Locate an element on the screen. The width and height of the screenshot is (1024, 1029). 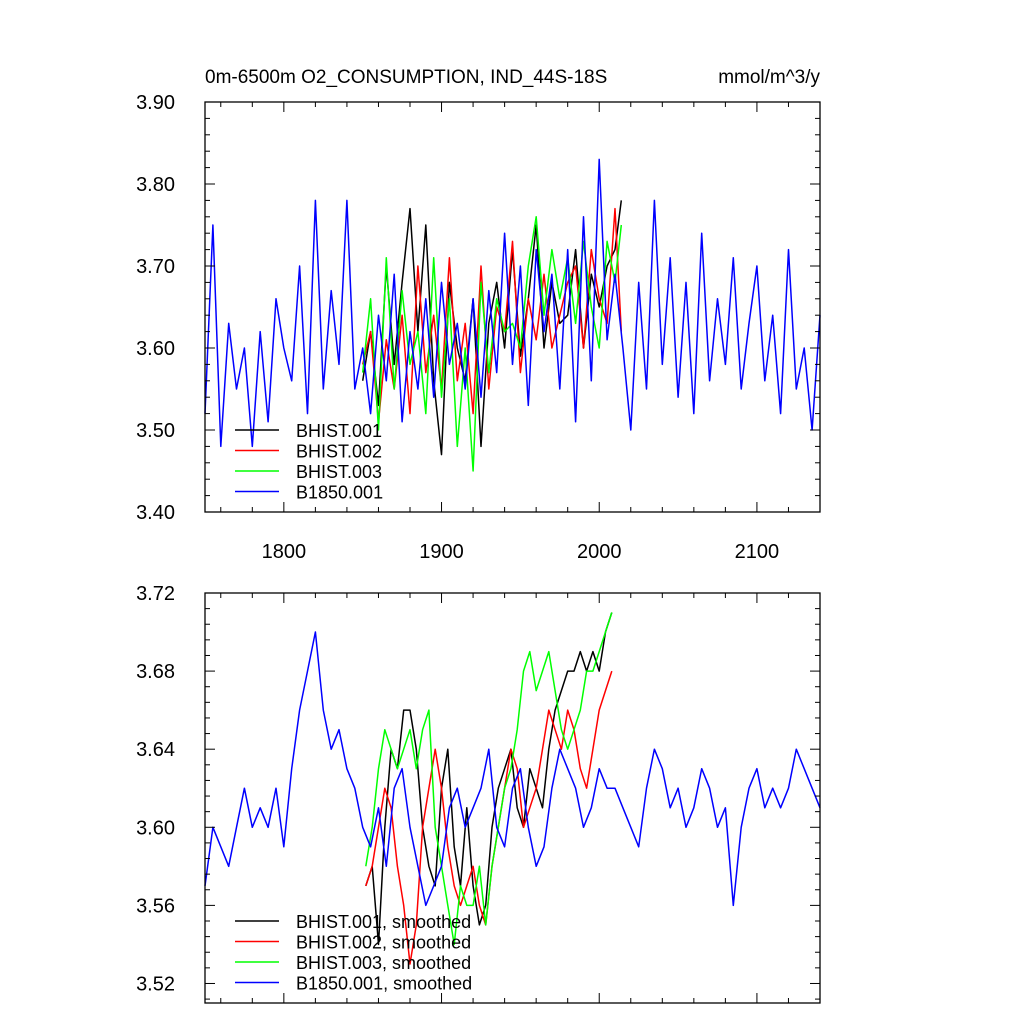
top-y-tick-labels: 3.40 3.50 3.60 3.70 3.80 3.90 is located at coordinates (155, 308).